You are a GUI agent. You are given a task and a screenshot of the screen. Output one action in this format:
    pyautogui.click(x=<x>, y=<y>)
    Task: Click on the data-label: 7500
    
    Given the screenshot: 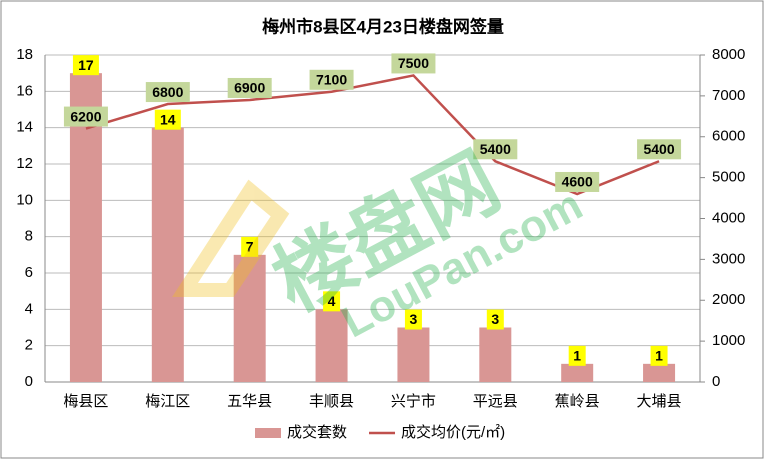 What is the action you would take?
    pyautogui.click(x=413, y=63)
    